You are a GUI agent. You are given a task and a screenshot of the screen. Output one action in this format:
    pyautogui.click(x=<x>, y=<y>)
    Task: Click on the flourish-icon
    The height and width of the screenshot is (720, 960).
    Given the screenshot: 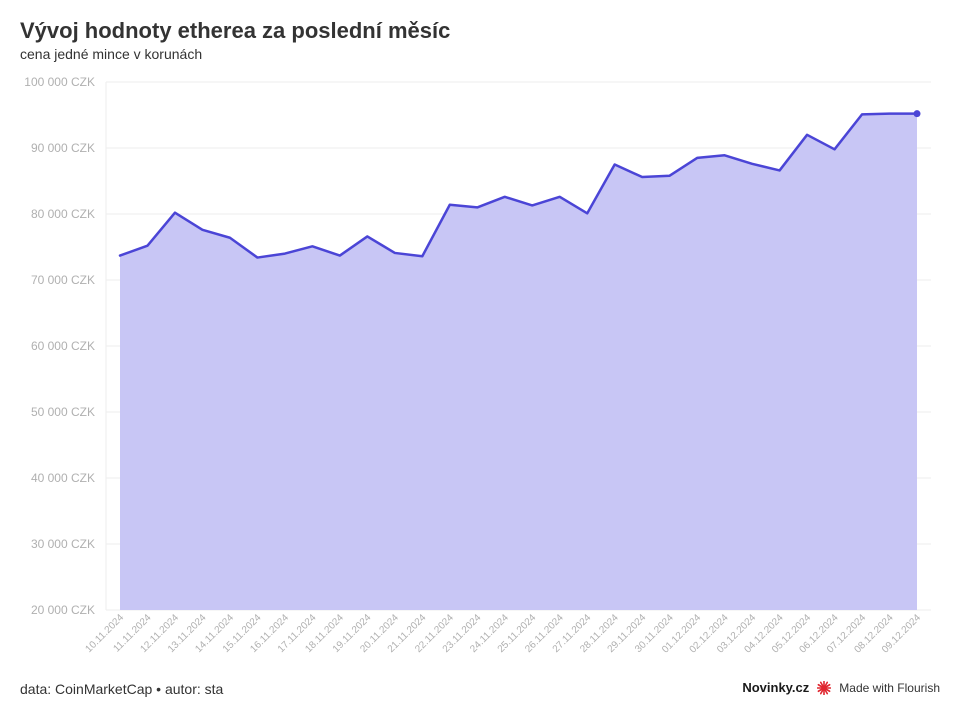 What is the action you would take?
    pyautogui.click(x=824, y=687)
    